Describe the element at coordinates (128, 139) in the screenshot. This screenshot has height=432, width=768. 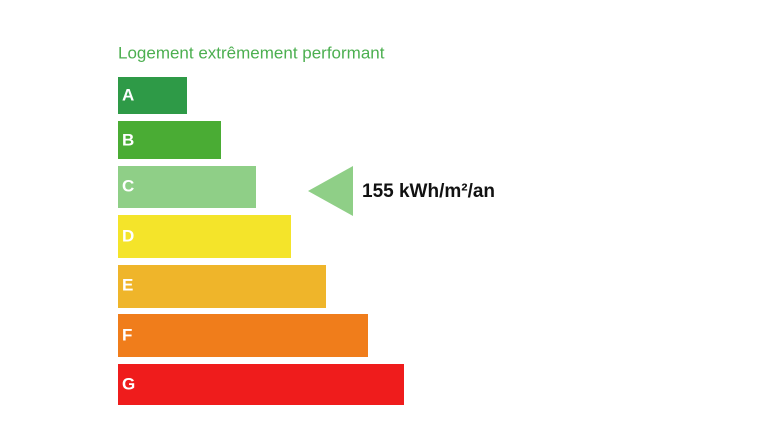
I see `class-label: B` at that location.